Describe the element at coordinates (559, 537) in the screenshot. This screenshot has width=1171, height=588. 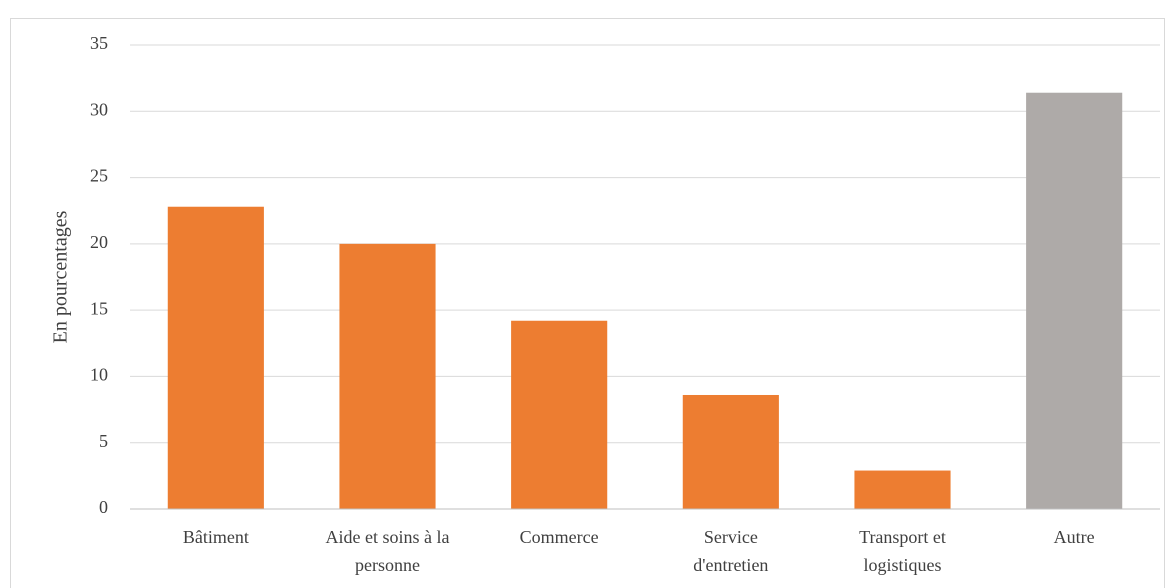
I see `x-tick-label: Commerce` at that location.